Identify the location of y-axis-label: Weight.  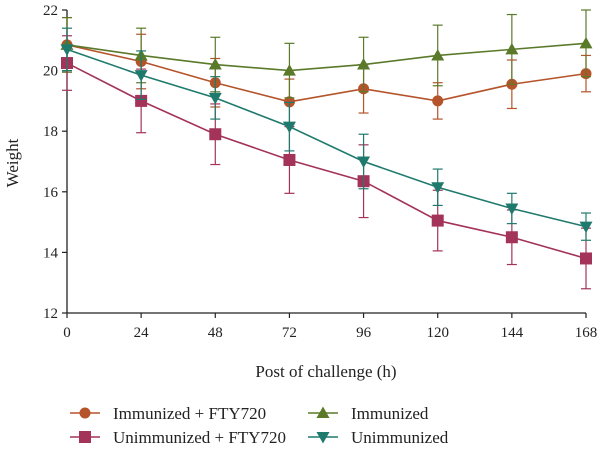
(12, 162).